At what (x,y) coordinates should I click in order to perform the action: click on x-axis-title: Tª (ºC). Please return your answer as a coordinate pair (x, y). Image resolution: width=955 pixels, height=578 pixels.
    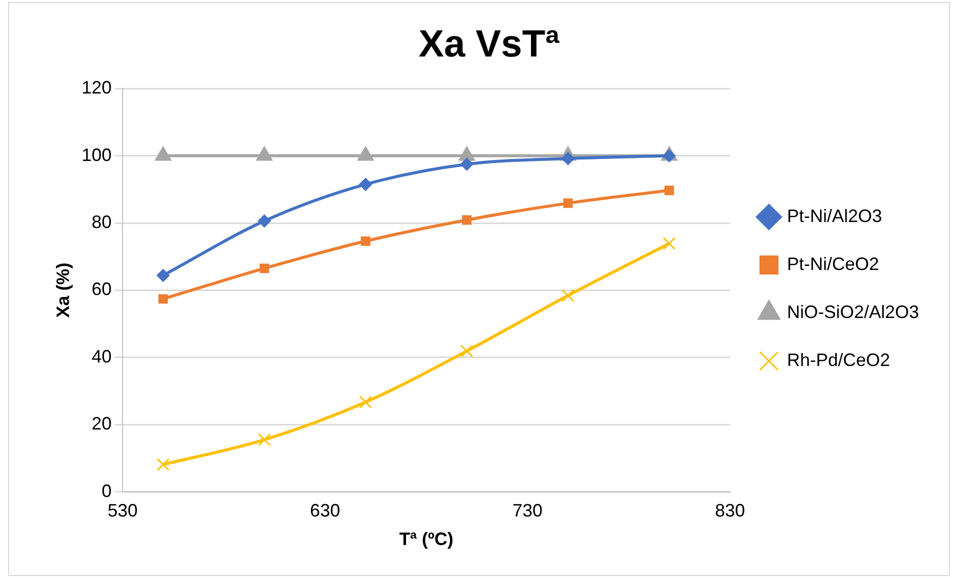
    Looking at the image, I should click on (426, 539).